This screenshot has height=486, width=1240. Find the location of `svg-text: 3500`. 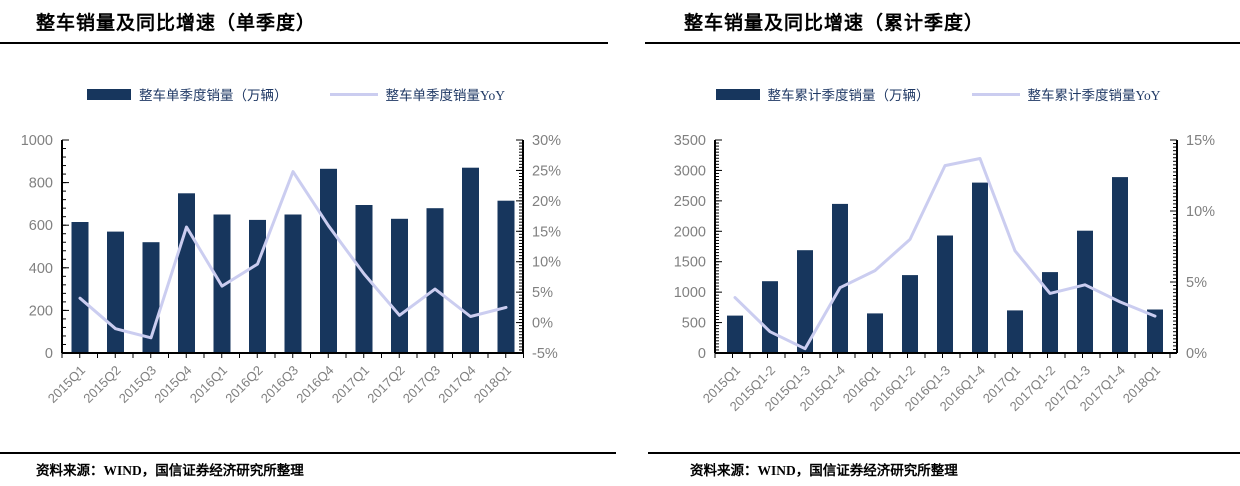

svg-text: 3500 is located at coordinates (690, 141).